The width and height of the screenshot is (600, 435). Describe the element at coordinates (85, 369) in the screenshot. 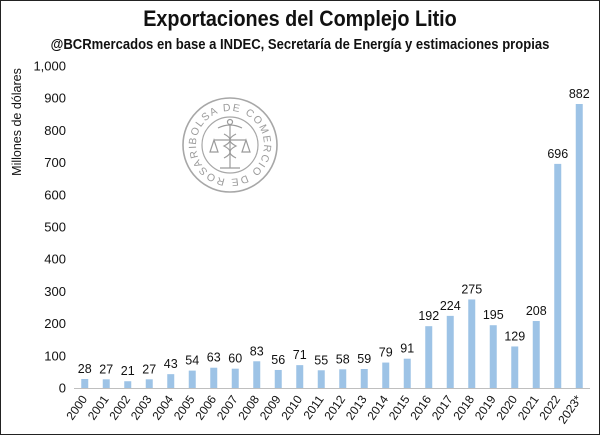

I see `value-label: 28` at that location.